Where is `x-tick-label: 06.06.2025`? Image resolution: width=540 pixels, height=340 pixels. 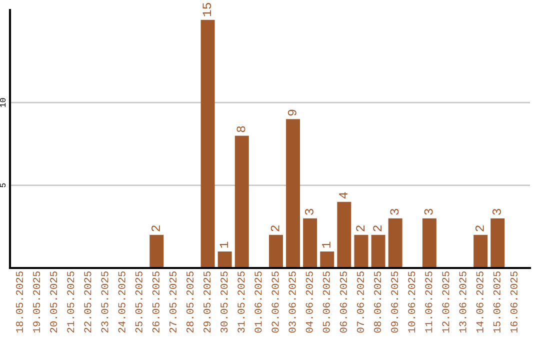 x-tick-label: 06.06.2025 is located at coordinates (343, 302).